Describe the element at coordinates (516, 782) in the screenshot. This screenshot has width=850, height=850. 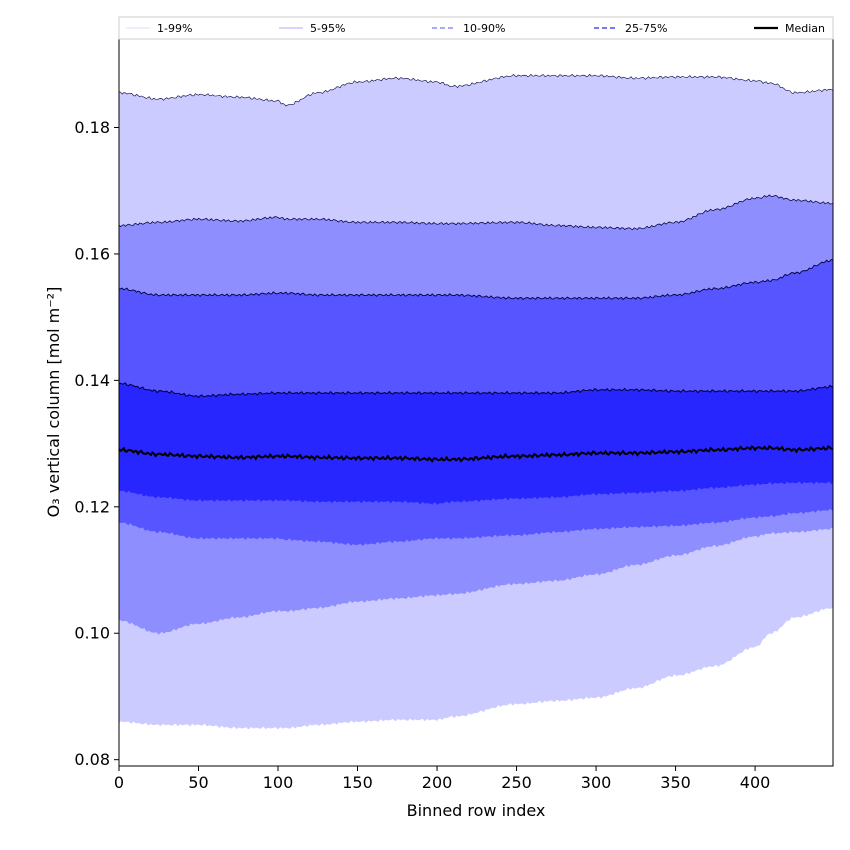
I see `x-tick-label: 250` at that location.